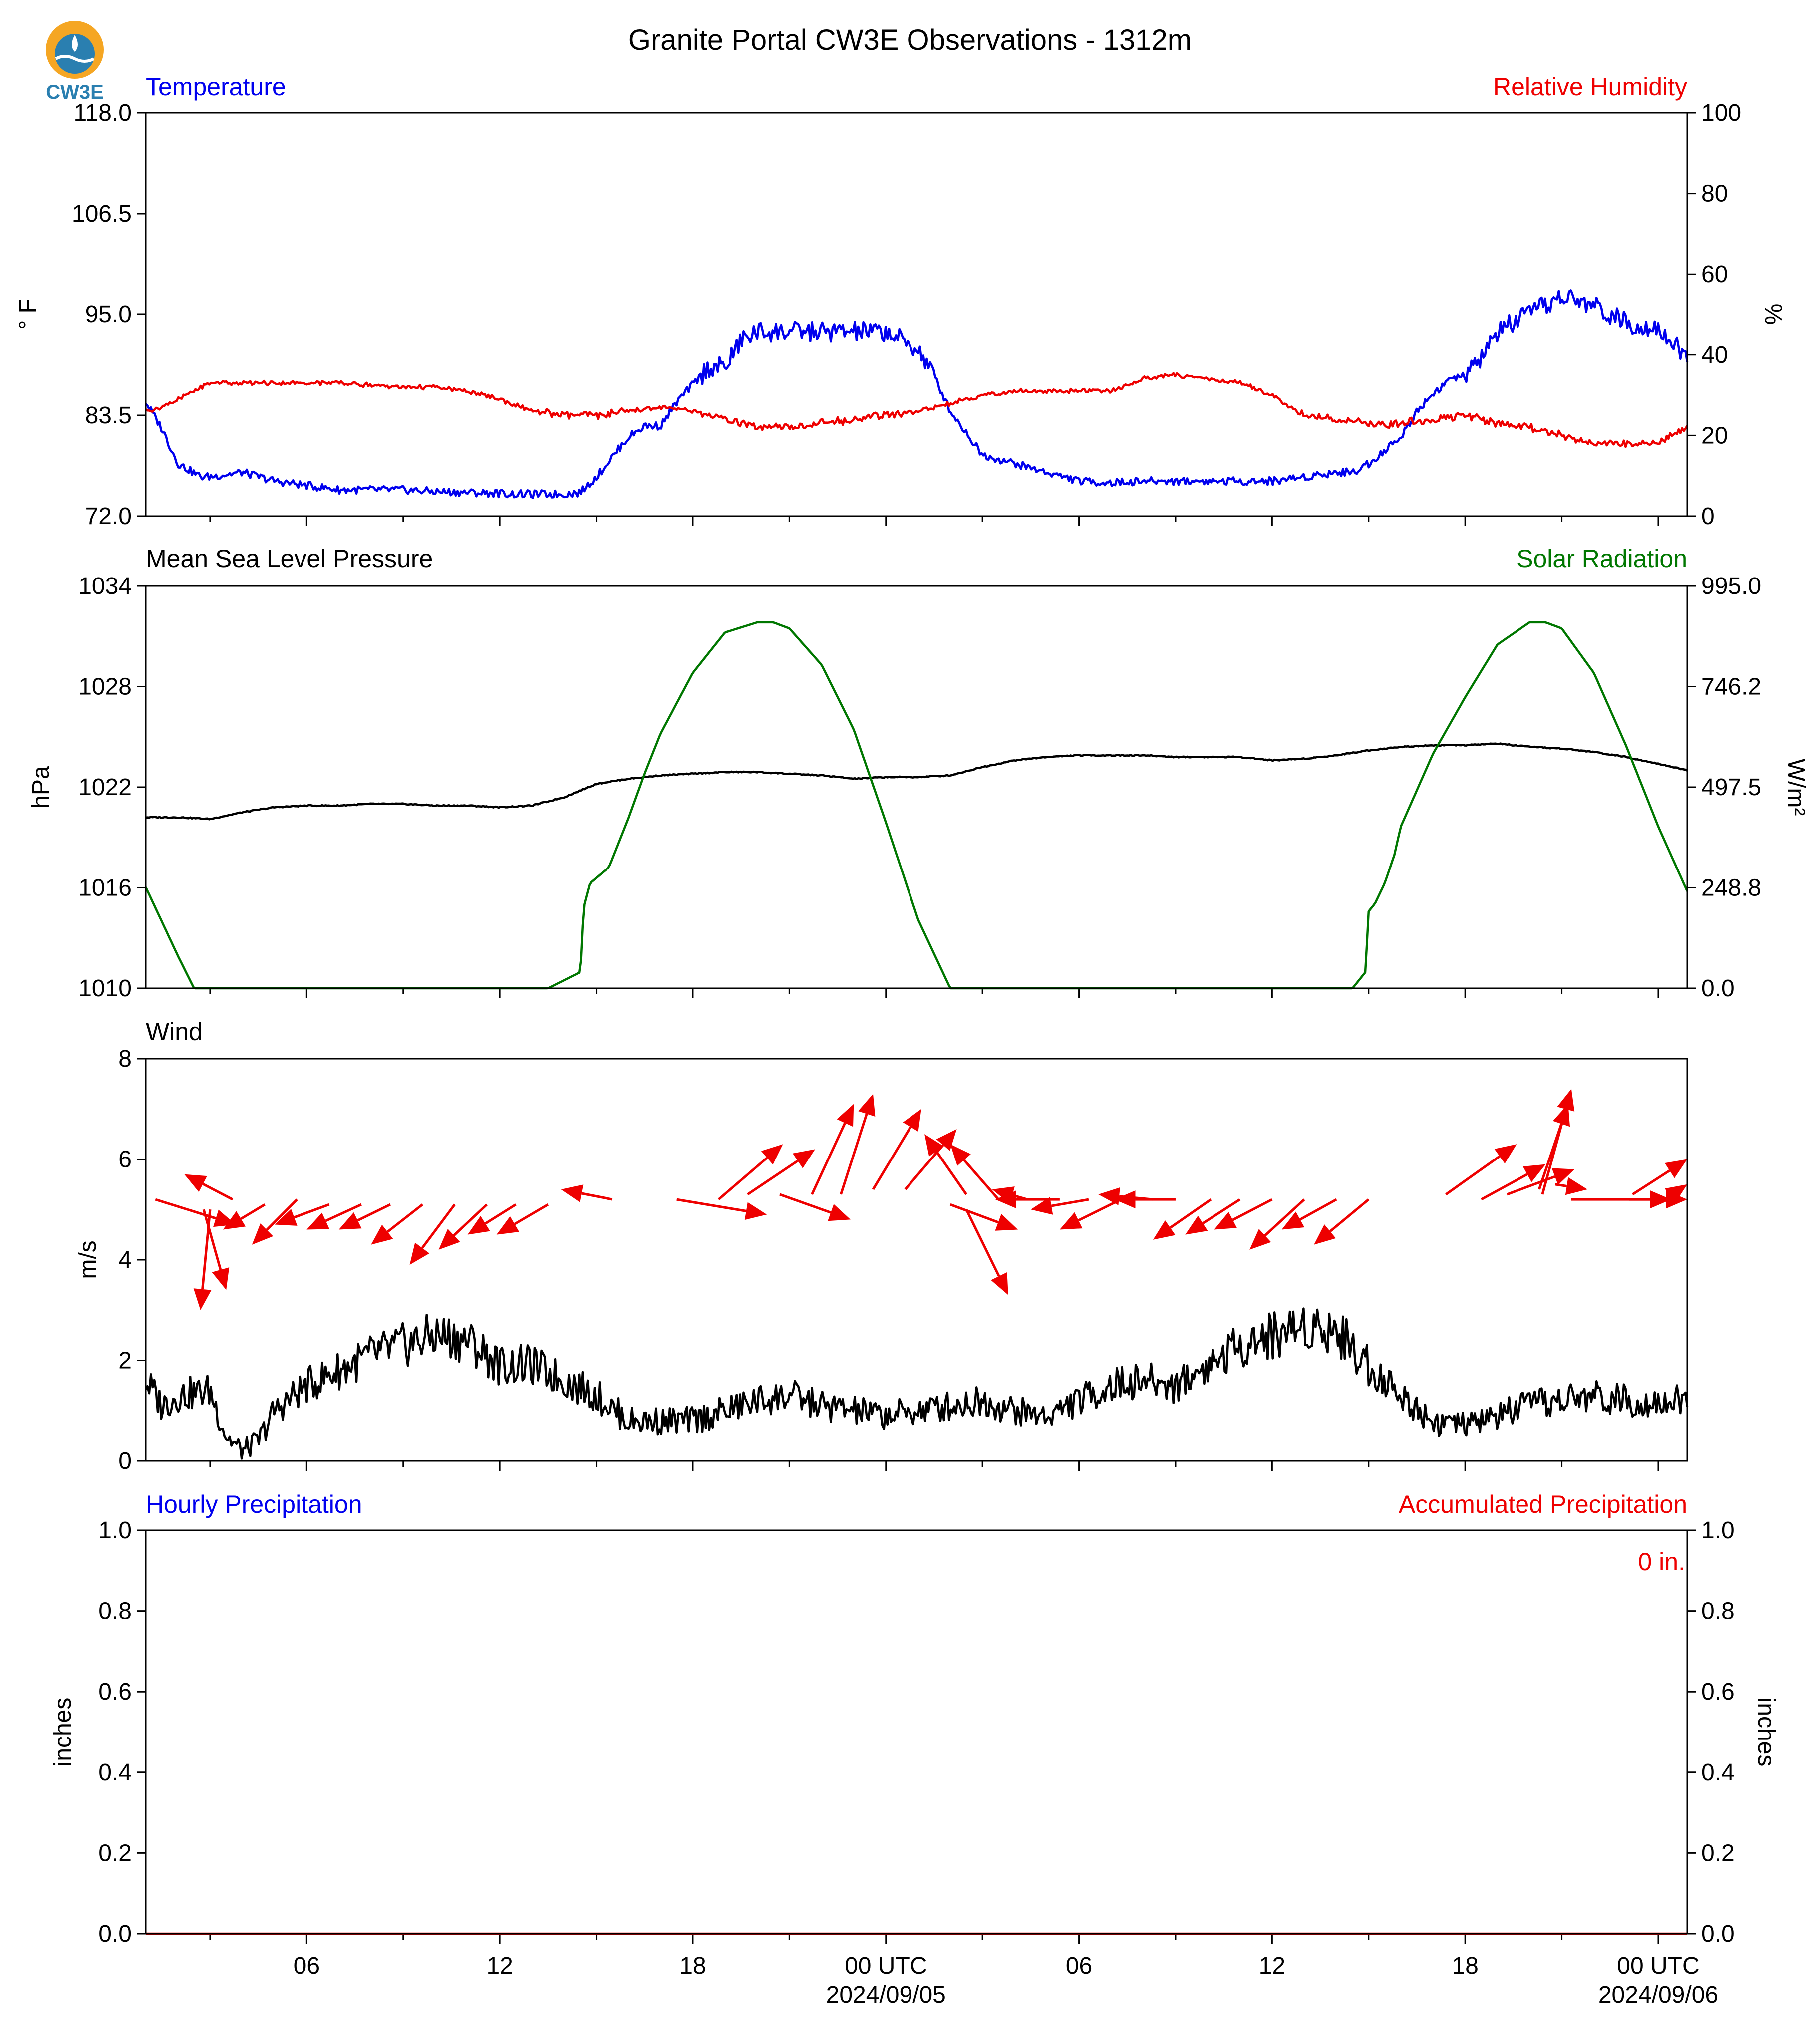 Image resolution: width=1820 pixels, height=2028 pixels. I want to click on x-date-label: 2024/09/05, so click(886, 1995).